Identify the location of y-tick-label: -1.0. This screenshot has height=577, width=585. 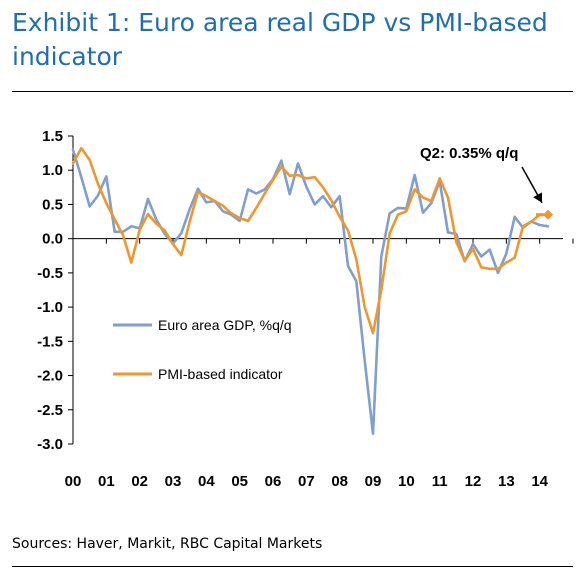
(50, 307).